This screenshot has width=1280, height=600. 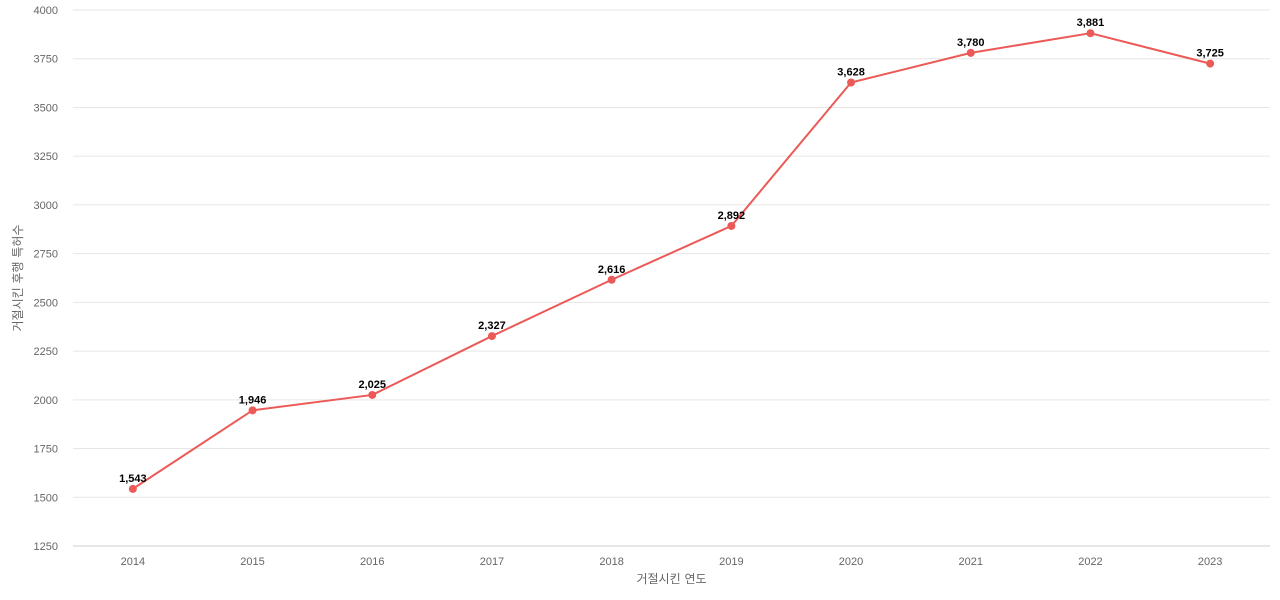 I want to click on y-tick-label: 2000, so click(x=46, y=401).